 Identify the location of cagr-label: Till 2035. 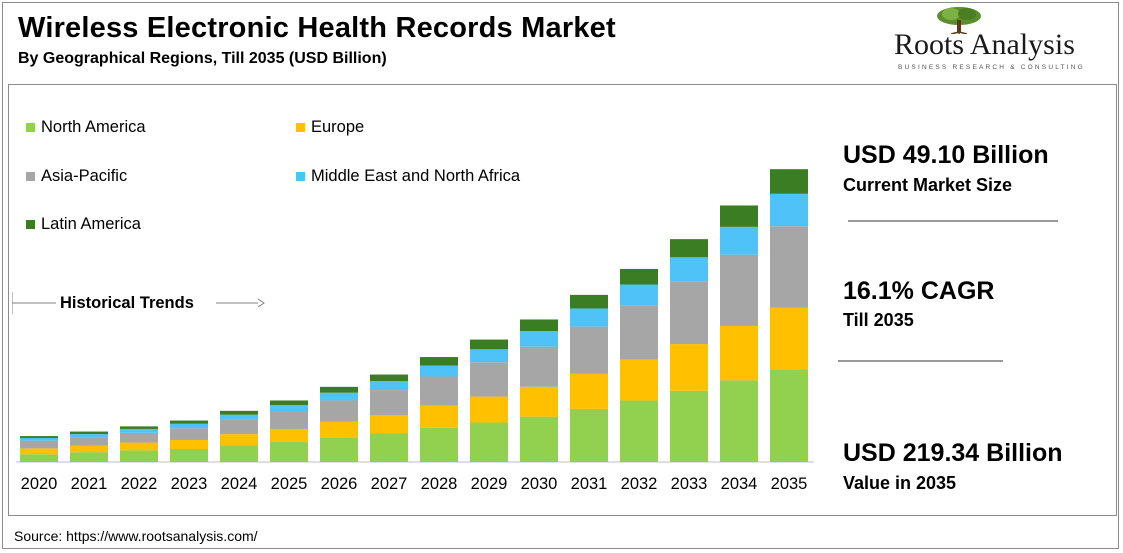
(878, 320).